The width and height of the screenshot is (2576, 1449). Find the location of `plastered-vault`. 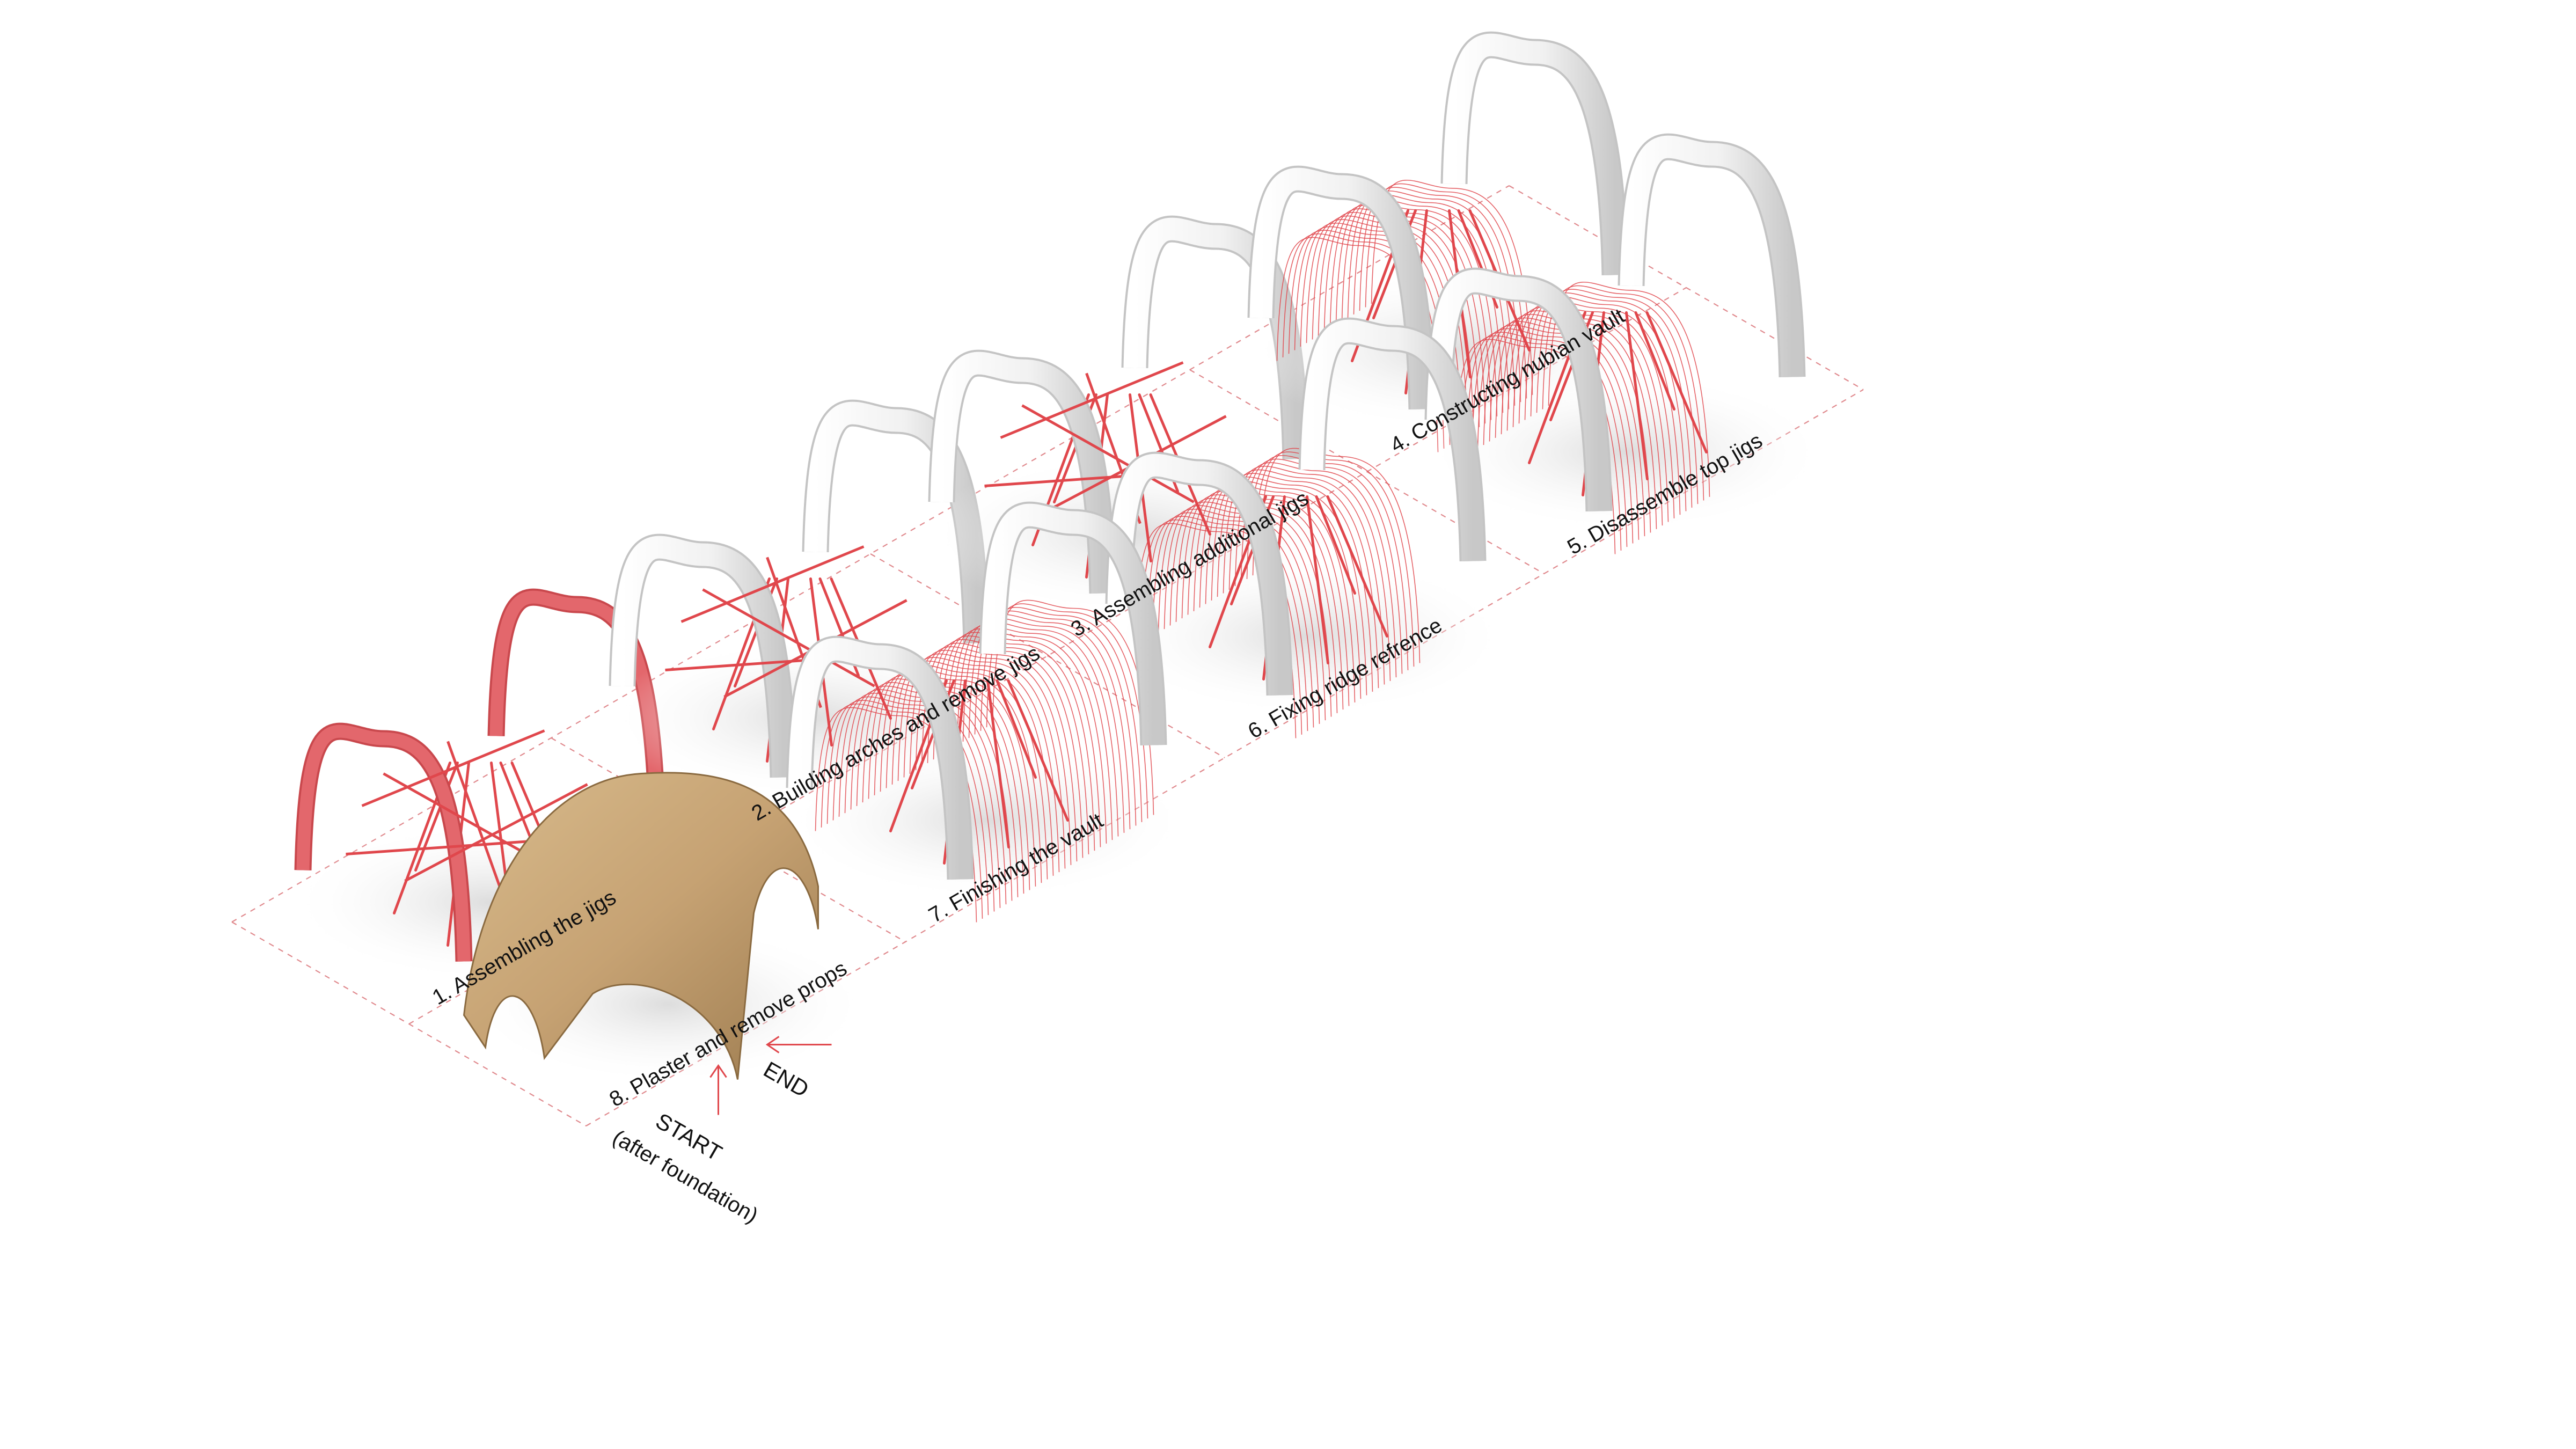

plastered-vault is located at coordinates (641, 926).